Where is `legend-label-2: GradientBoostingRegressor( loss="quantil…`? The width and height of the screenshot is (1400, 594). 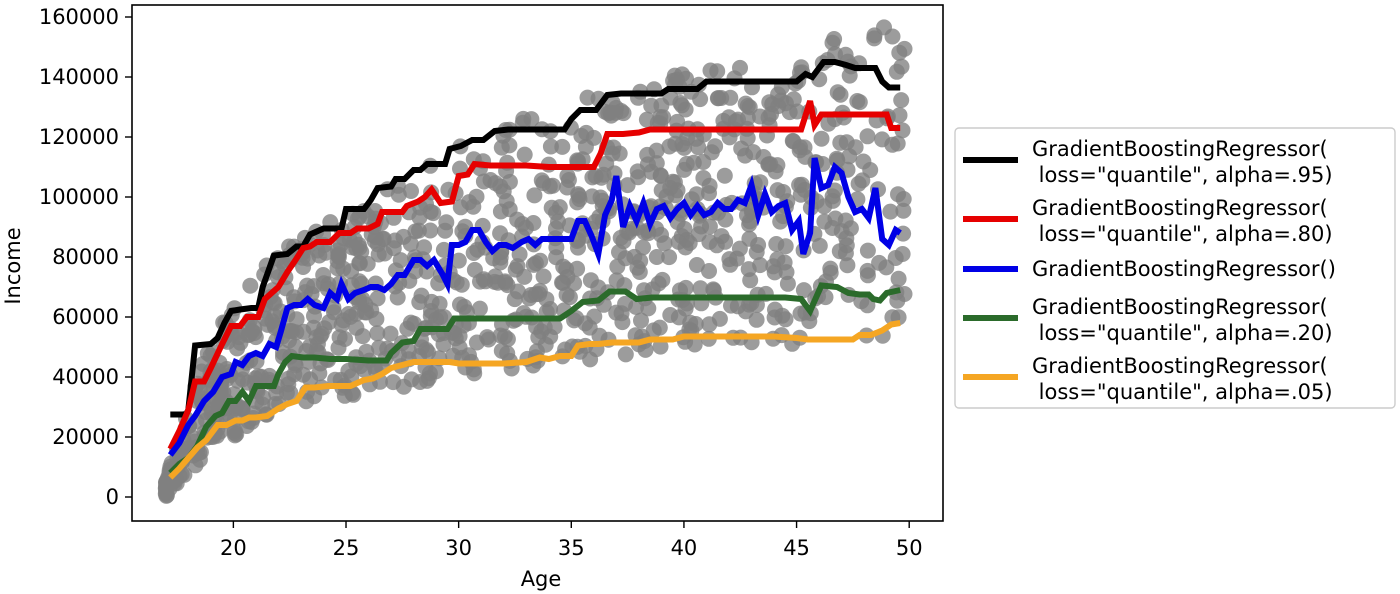
legend-label-2: GradientBoostingRegressor( loss="quantil… is located at coordinates (1182, 221).